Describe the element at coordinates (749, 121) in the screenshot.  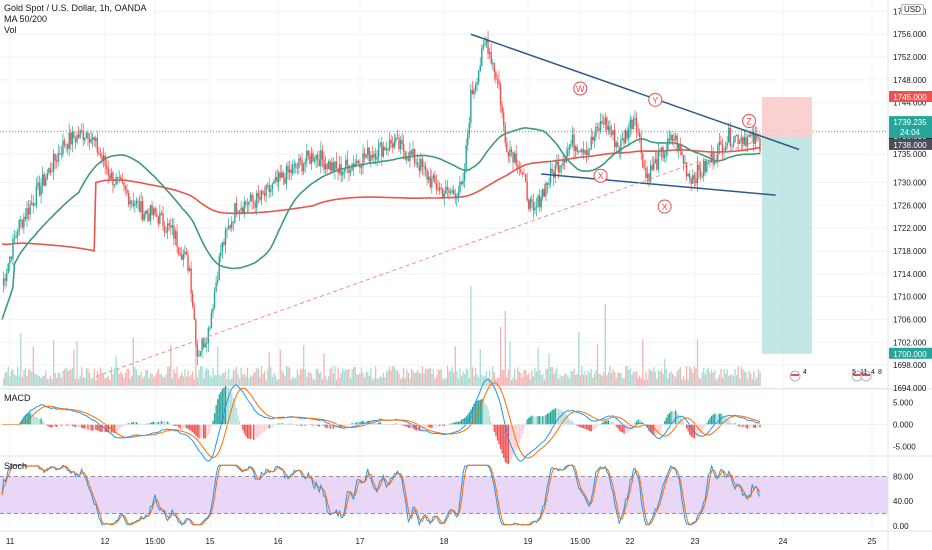
I see `wave-label: Z` at that location.